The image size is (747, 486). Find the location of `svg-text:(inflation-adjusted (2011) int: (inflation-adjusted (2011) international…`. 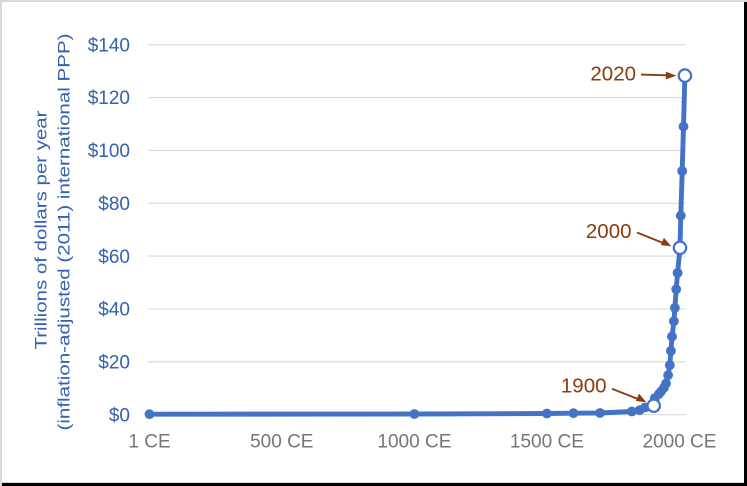

svg-text:(inflation-adjusted (2011) int: (inflation-adjusted (2011) international… is located at coordinates (64, 232).